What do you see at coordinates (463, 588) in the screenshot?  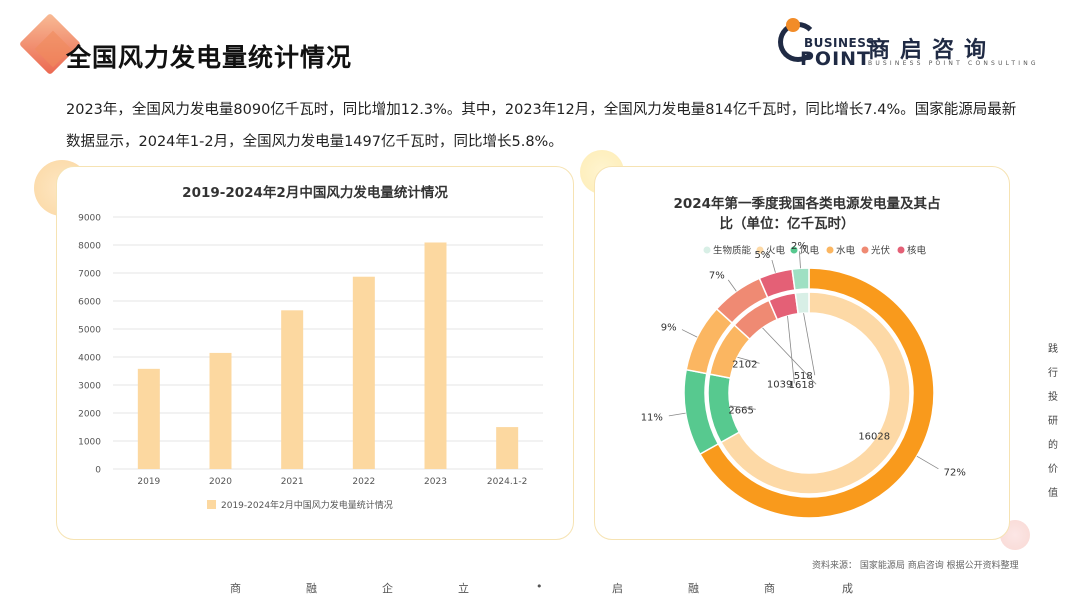 I see `footer-char: 立` at bounding box center [463, 588].